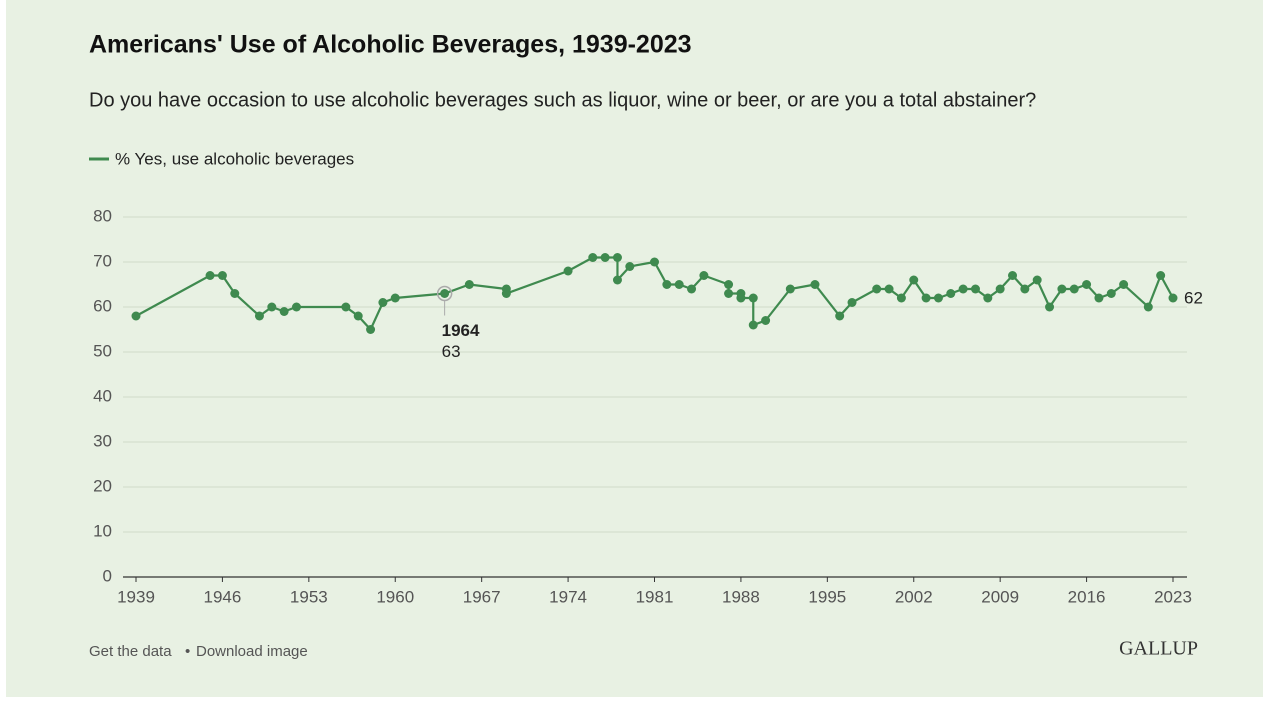 The height and width of the screenshot is (701, 1269). What do you see at coordinates (1000, 596) in the screenshot?
I see `x-tick-label: 2009` at bounding box center [1000, 596].